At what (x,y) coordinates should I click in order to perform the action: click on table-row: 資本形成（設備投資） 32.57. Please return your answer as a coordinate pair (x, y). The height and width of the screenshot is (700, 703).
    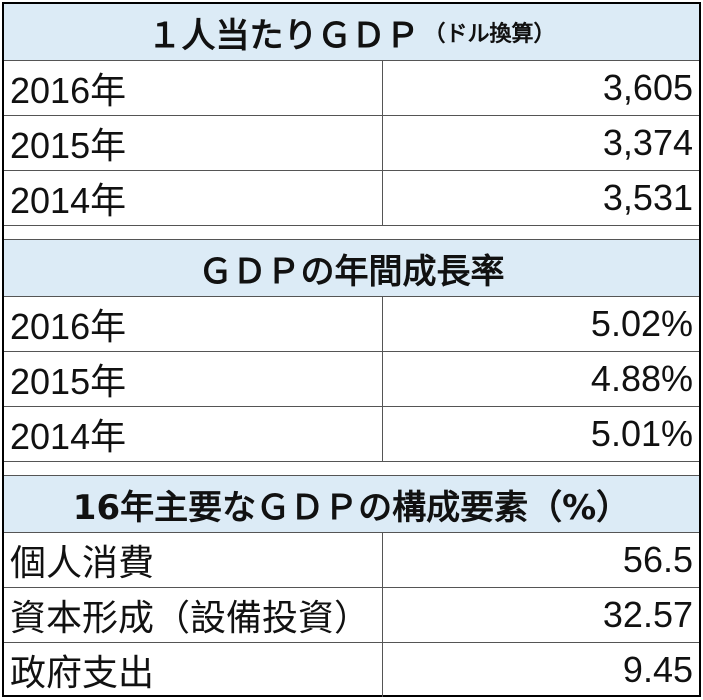
    Looking at the image, I should click on (351, 615).